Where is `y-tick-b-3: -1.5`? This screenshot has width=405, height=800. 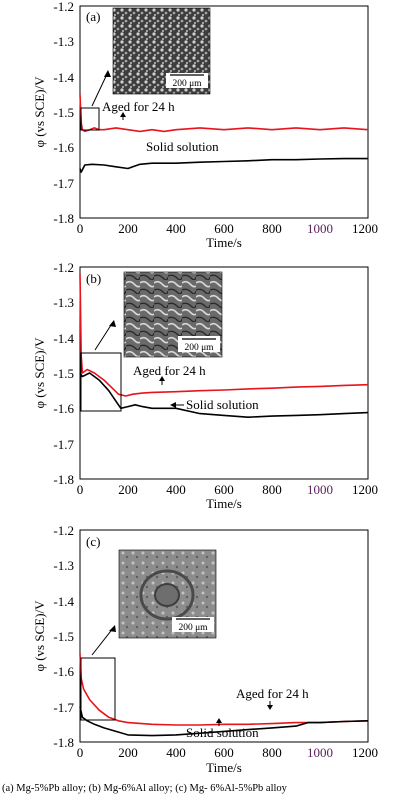 y-tick-b-3: -1.5 is located at coordinates (63, 373).